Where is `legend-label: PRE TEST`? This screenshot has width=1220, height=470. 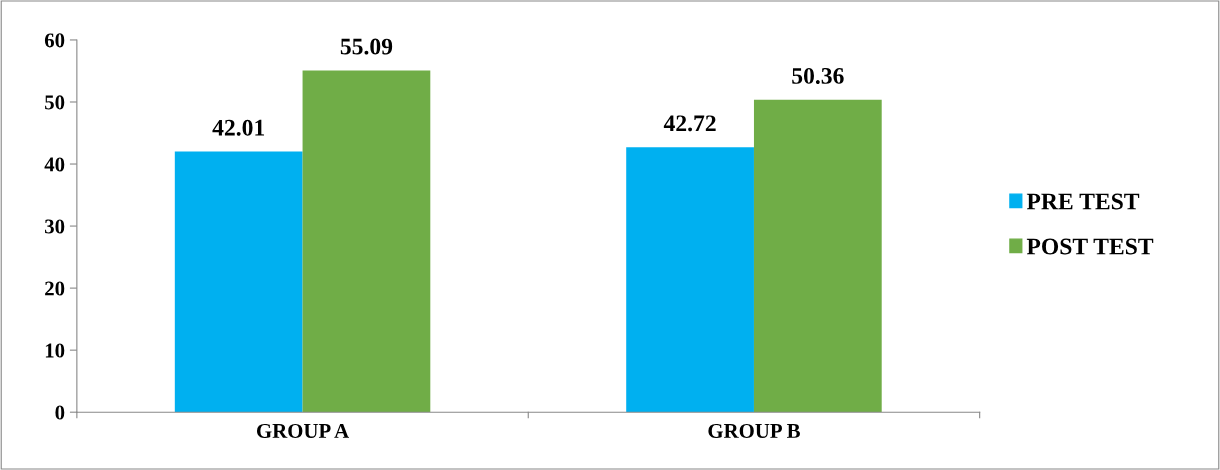
legend-label: PRE TEST is located at coordinates (1083, 201).